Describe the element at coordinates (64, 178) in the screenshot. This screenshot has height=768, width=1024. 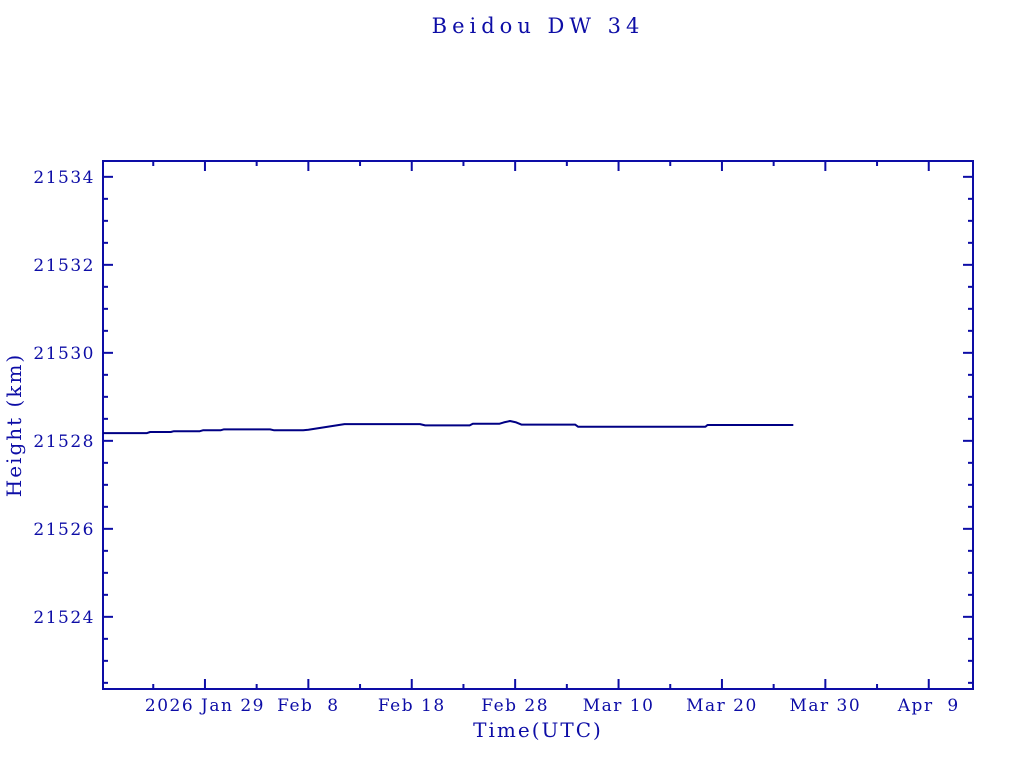
I see `y-tick-label: 21534` at that location.